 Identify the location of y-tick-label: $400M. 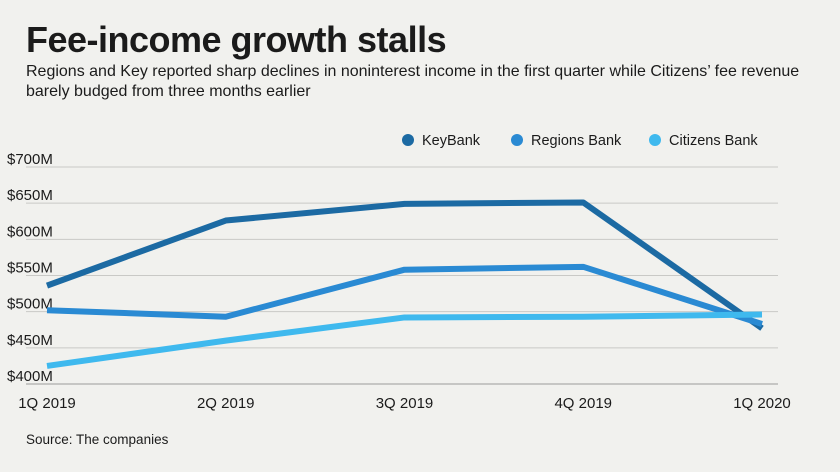
(30, 376).